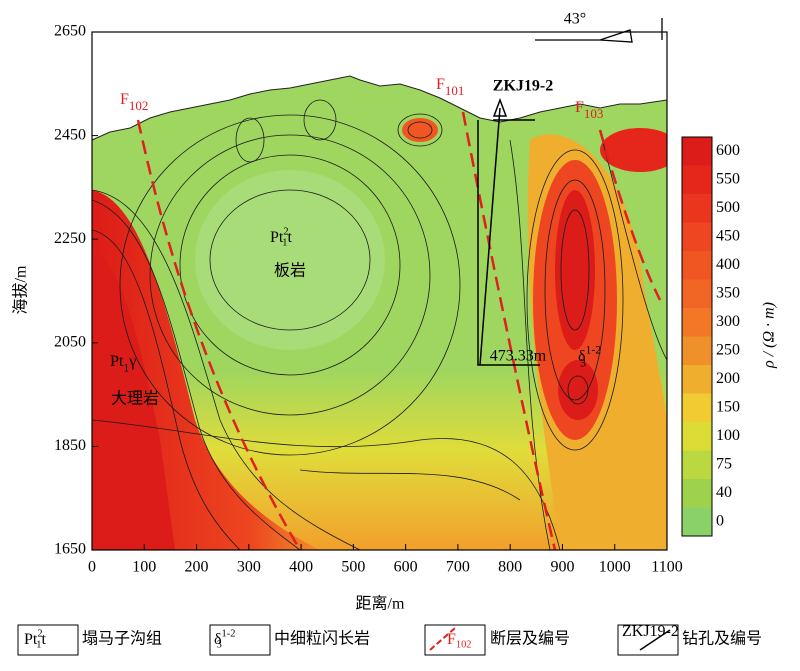 The width and height of the screenshot is (800, 671). Describe the element at coordinates (728, 264) in the screenshot. I see `colorbar-tick-label: 400` at that location.